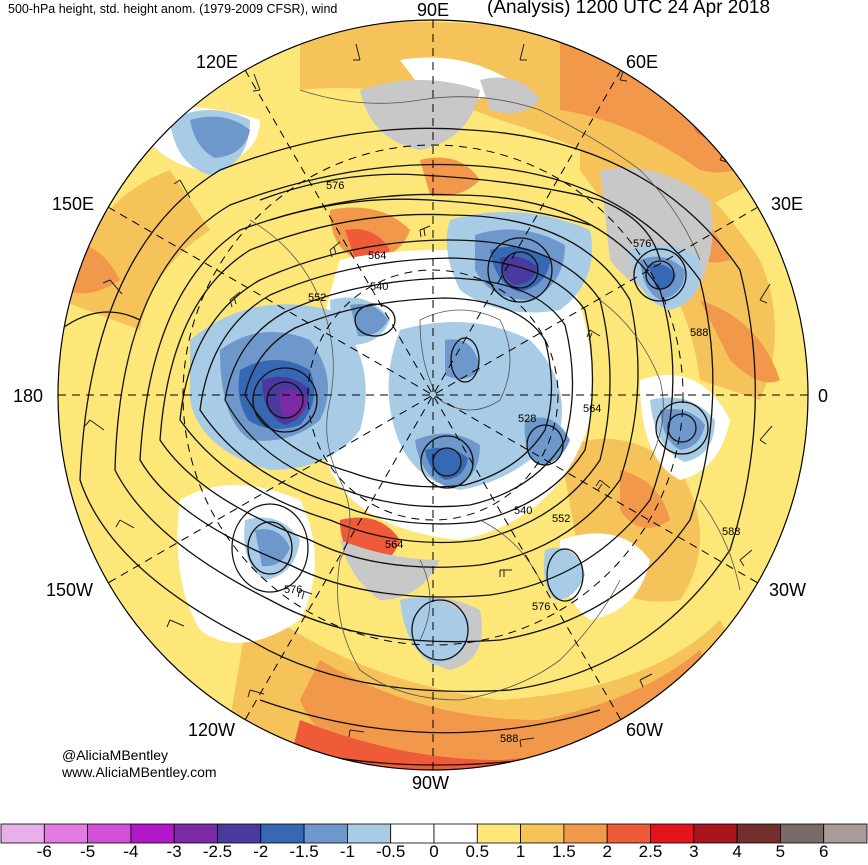 The width and height of the screenshot is (868, 865). Describe the element at coordinates (650, 851) in the screenshot. I see `colorbar-tick-label: 2.5` at that location.